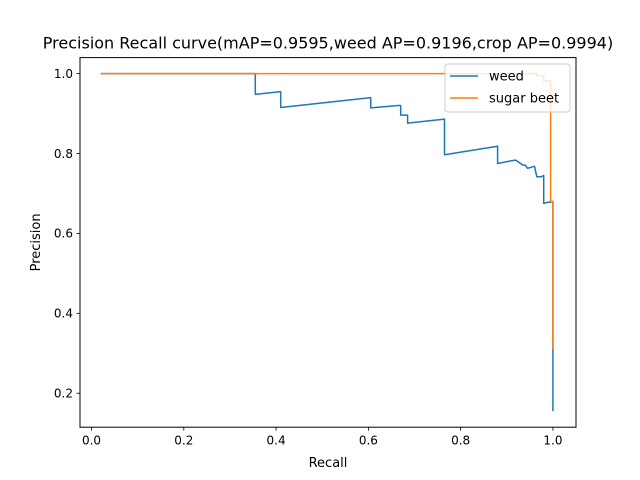  I want to click on x-tick-label: 0.2, so click(183, 441).